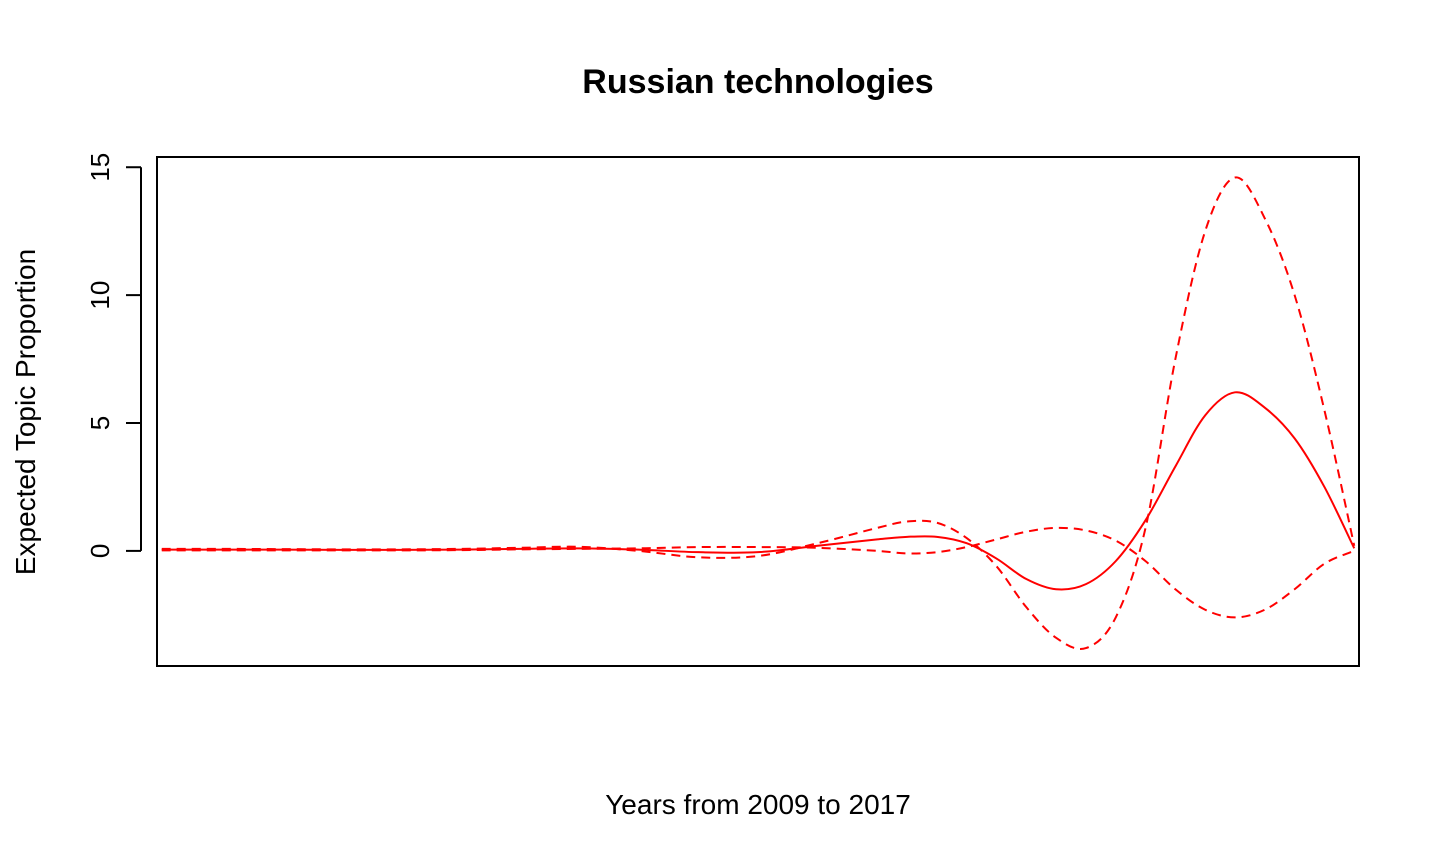 Image resolution: width=1440 pixels, height=864 pixels. What do you see at coordinates (100, 551) in the screenshot?
I see `y-tick-label: 0` at bounding box center [100, 551].